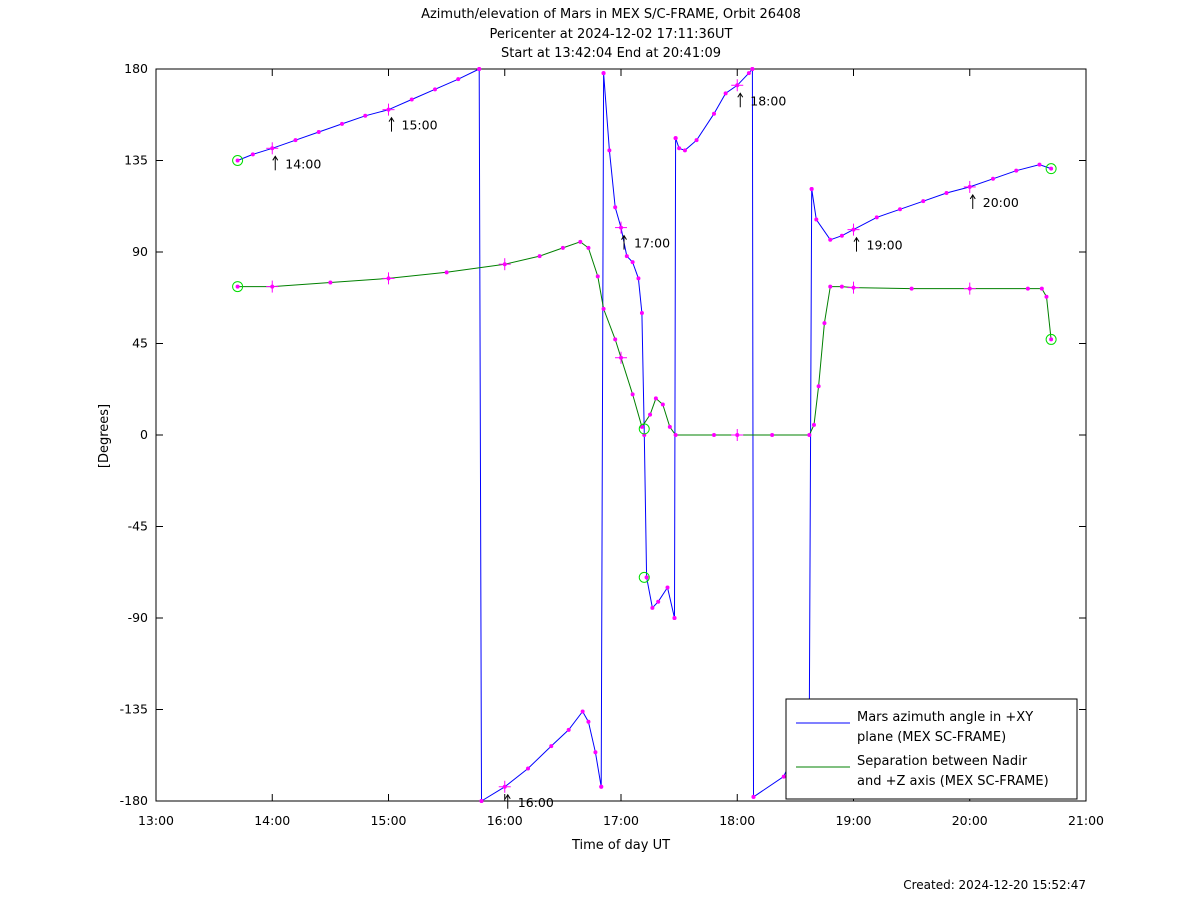 This screenshot has width=1200, height=901. Describe the element at coordinates (1001, 202) in the screenshot. I see `time-label: 20:00` at that location.